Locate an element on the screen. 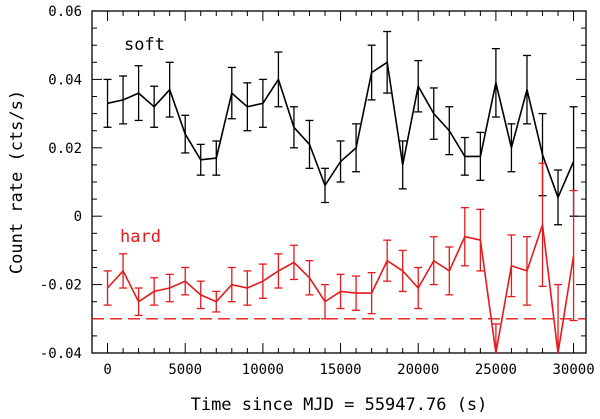  series-label-soft: soft is located at coordinates (144, 45).